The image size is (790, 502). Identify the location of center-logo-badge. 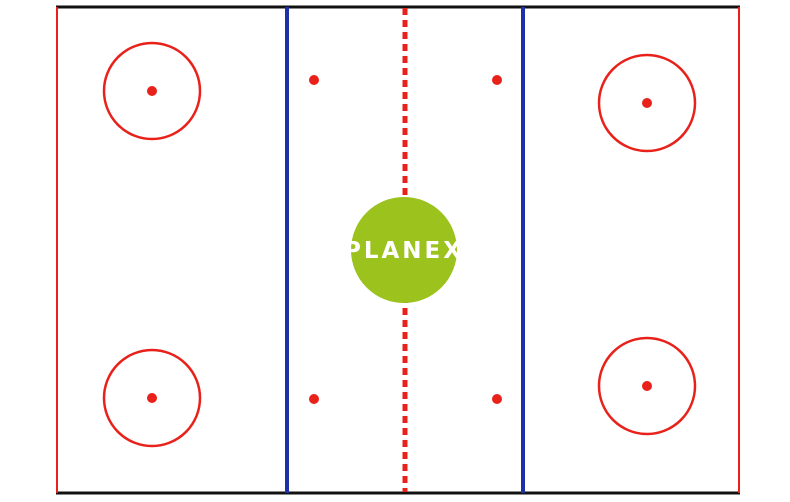
(404, 250).